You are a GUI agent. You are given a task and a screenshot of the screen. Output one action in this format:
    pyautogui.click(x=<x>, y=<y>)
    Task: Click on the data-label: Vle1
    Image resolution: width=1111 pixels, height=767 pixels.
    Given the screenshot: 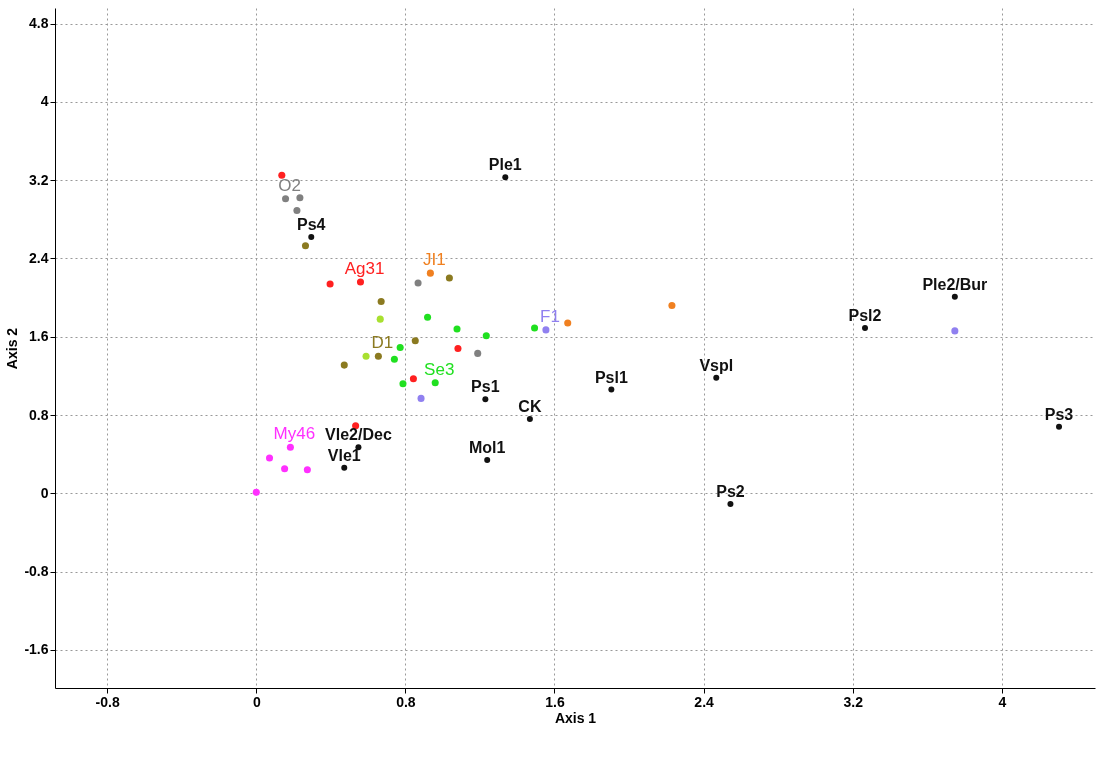 What is the action you would take?
    pyautogui.click(x=344, y=455)
    